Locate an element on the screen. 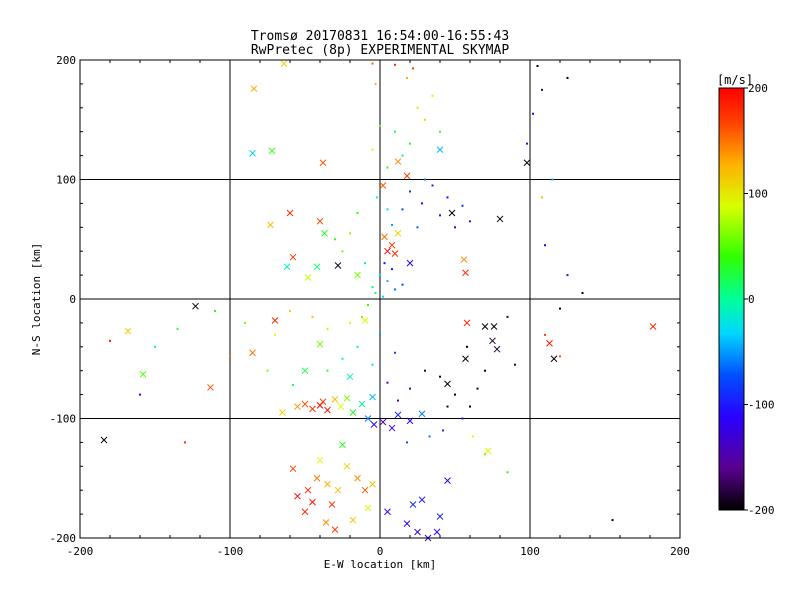 The image size is (800, 600). y-tick-label: 200 is located at coordinates (66, 60).